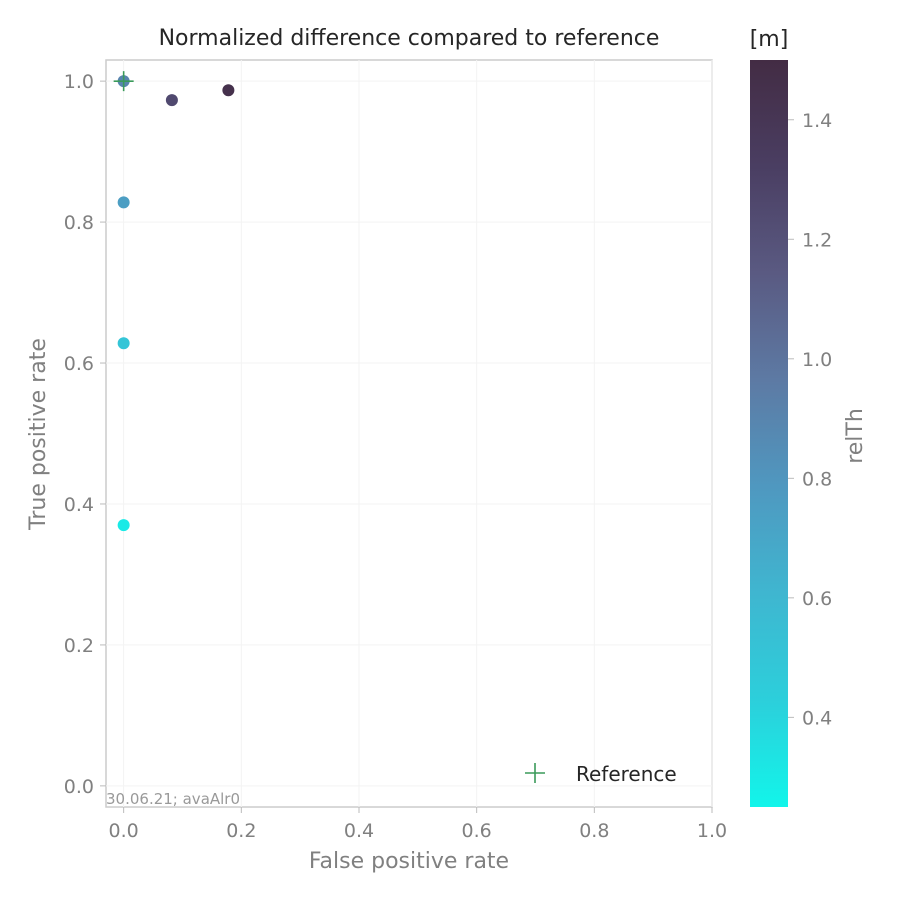 This screenshot has height=900, width=900. I want to click on colorbar-tick-label: 0.6, so click(817, 599).